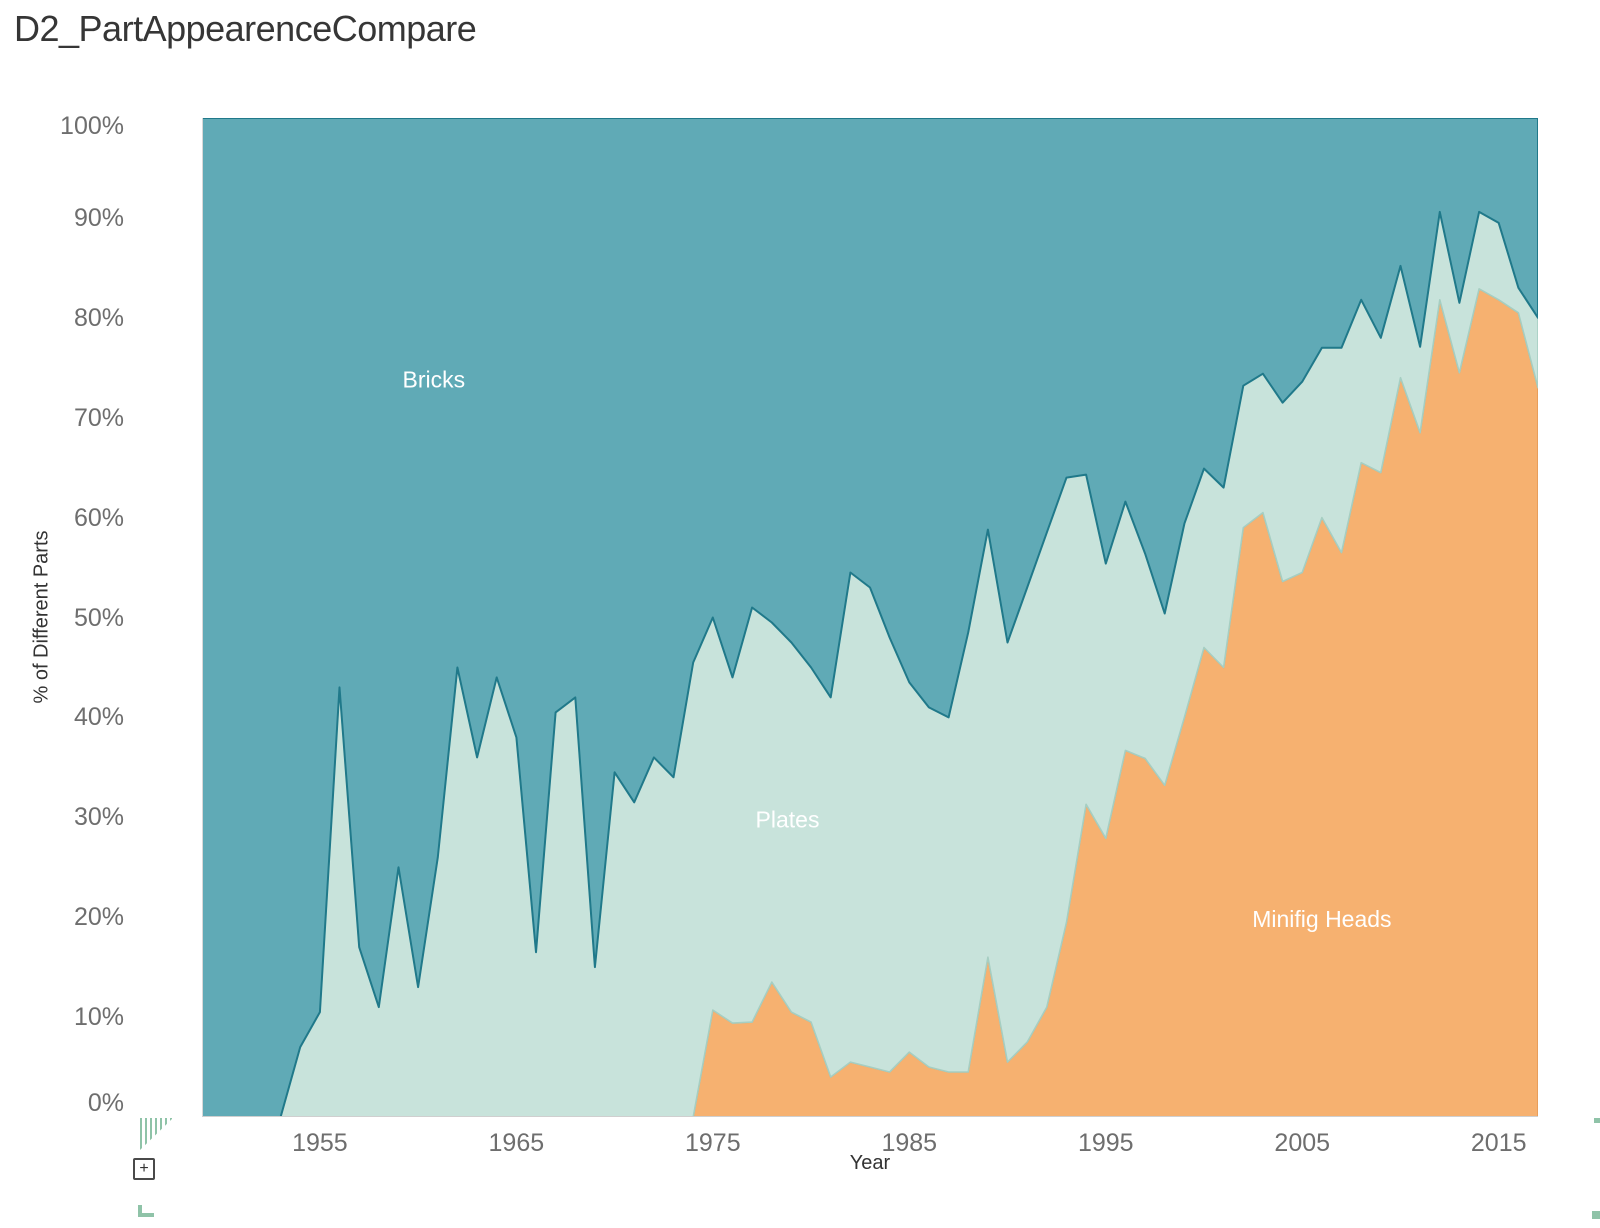 The image size is (1600, 1228). What do you see at coordinates (98, 917) in the screenshot?
I see `y-tick-label: 20%` at bounding box center [98, 917].